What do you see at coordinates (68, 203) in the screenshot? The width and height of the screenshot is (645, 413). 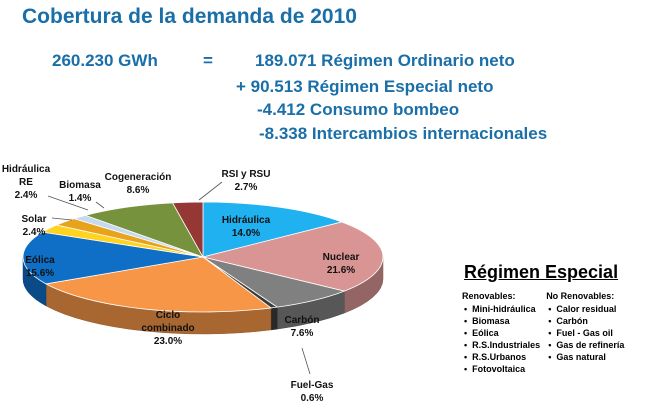 I see `leader-line-hidraulica-re` at bounding box center [68, 203].